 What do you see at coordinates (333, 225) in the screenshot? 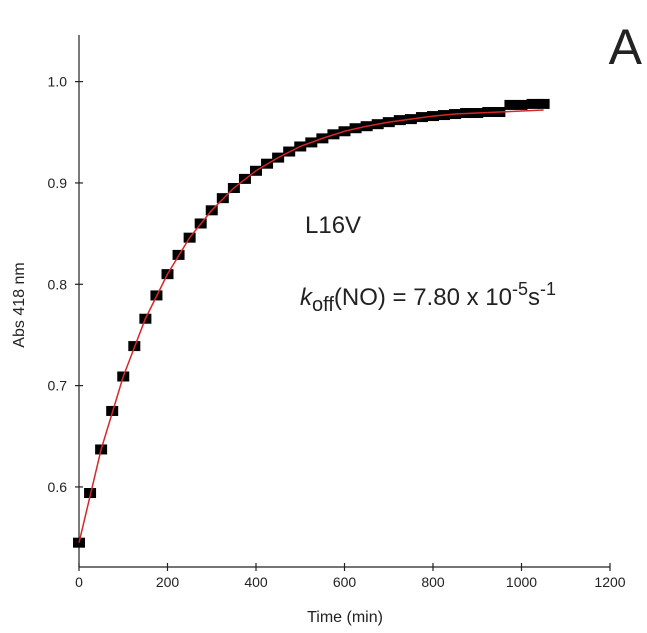
I see `sample-label: L16V` at bounding box center [333, 225].